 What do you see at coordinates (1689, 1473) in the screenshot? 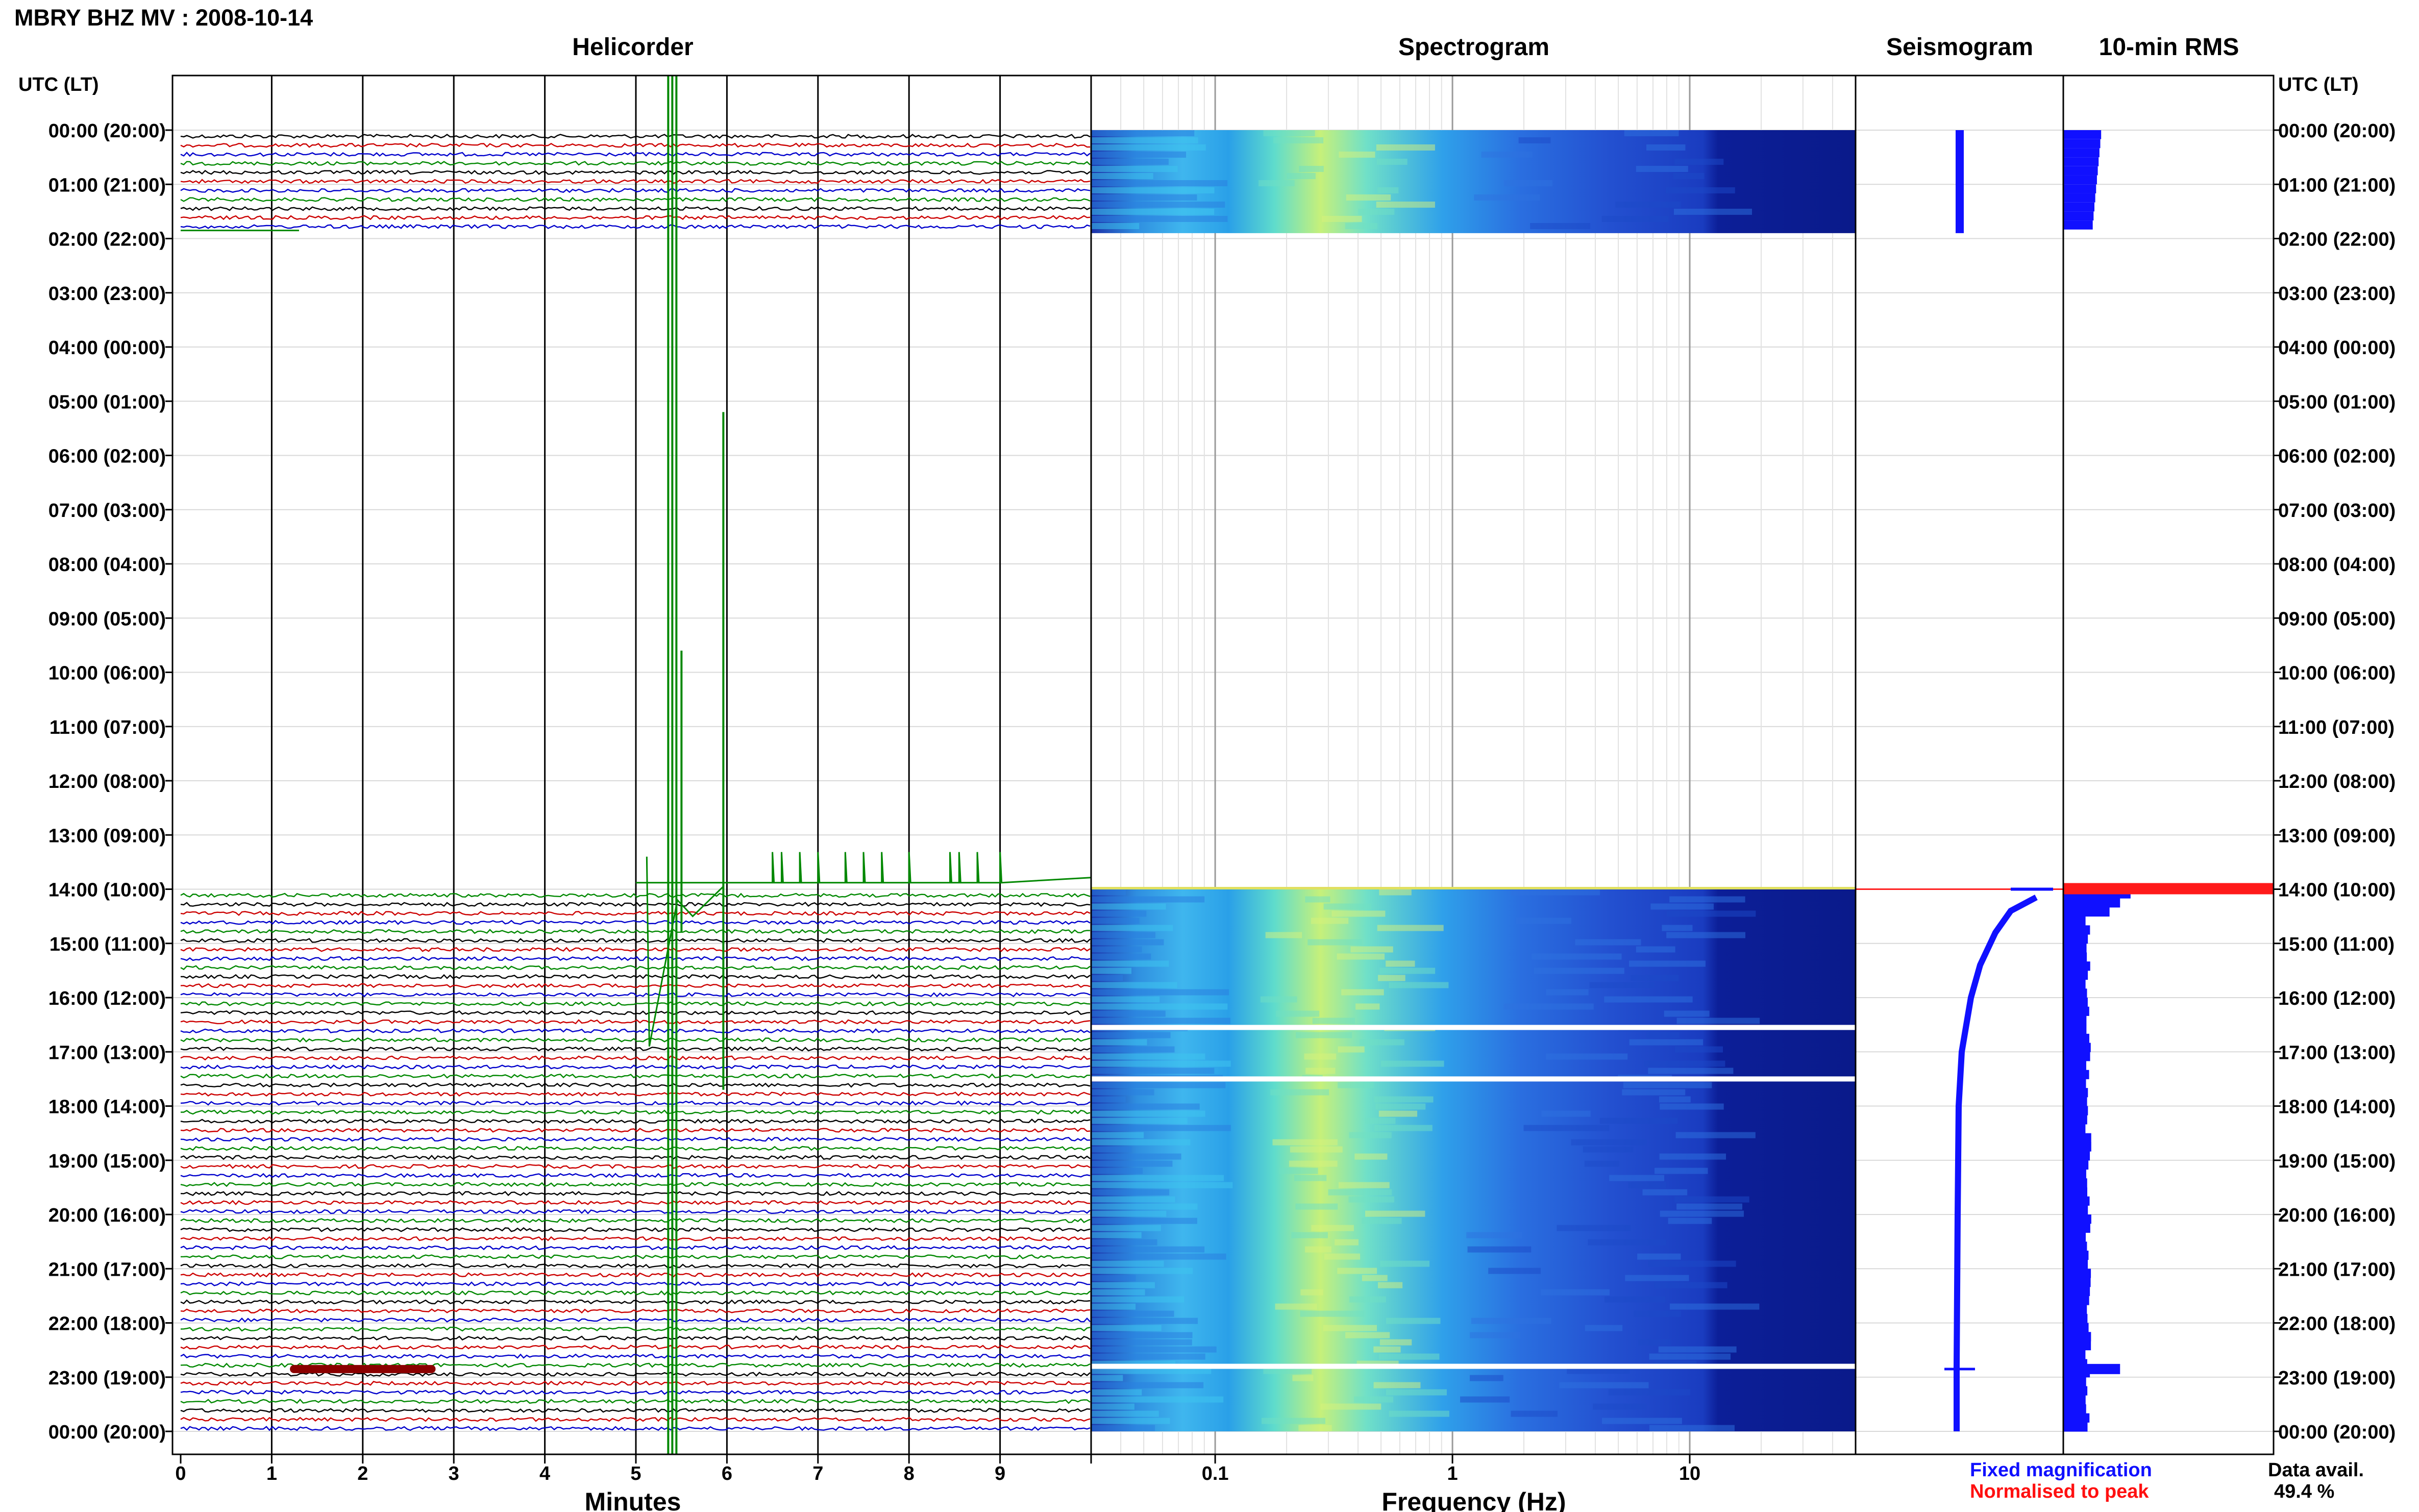
I see `spectrogram-tick-label: 10` at bounding box center [1689, 1473].